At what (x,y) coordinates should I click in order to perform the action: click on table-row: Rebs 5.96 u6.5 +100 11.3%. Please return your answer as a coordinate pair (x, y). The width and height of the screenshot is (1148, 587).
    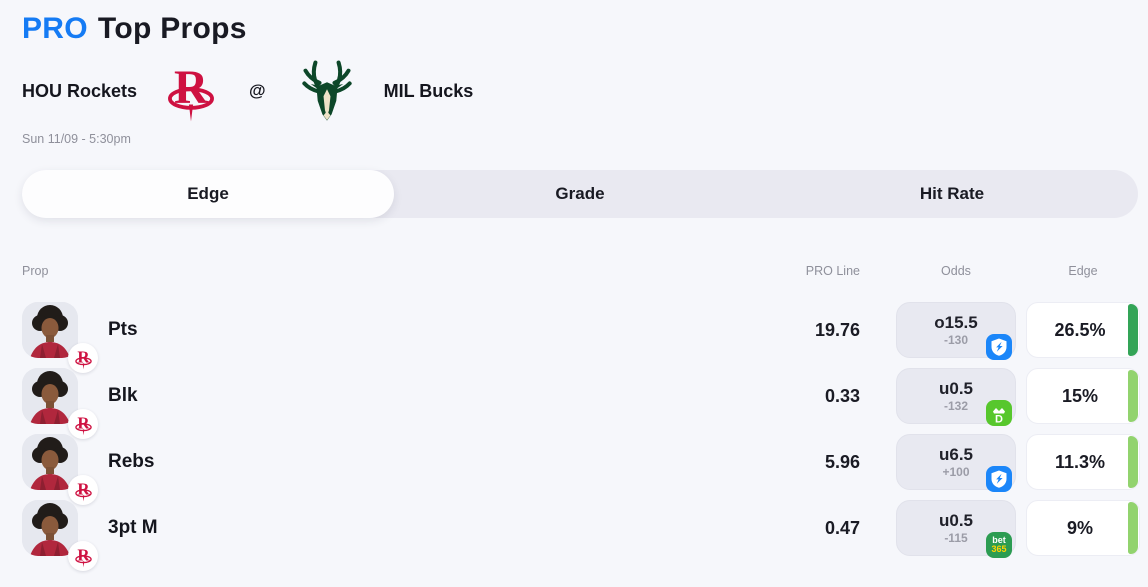
    Looking at the image, I should click on (581, 469).